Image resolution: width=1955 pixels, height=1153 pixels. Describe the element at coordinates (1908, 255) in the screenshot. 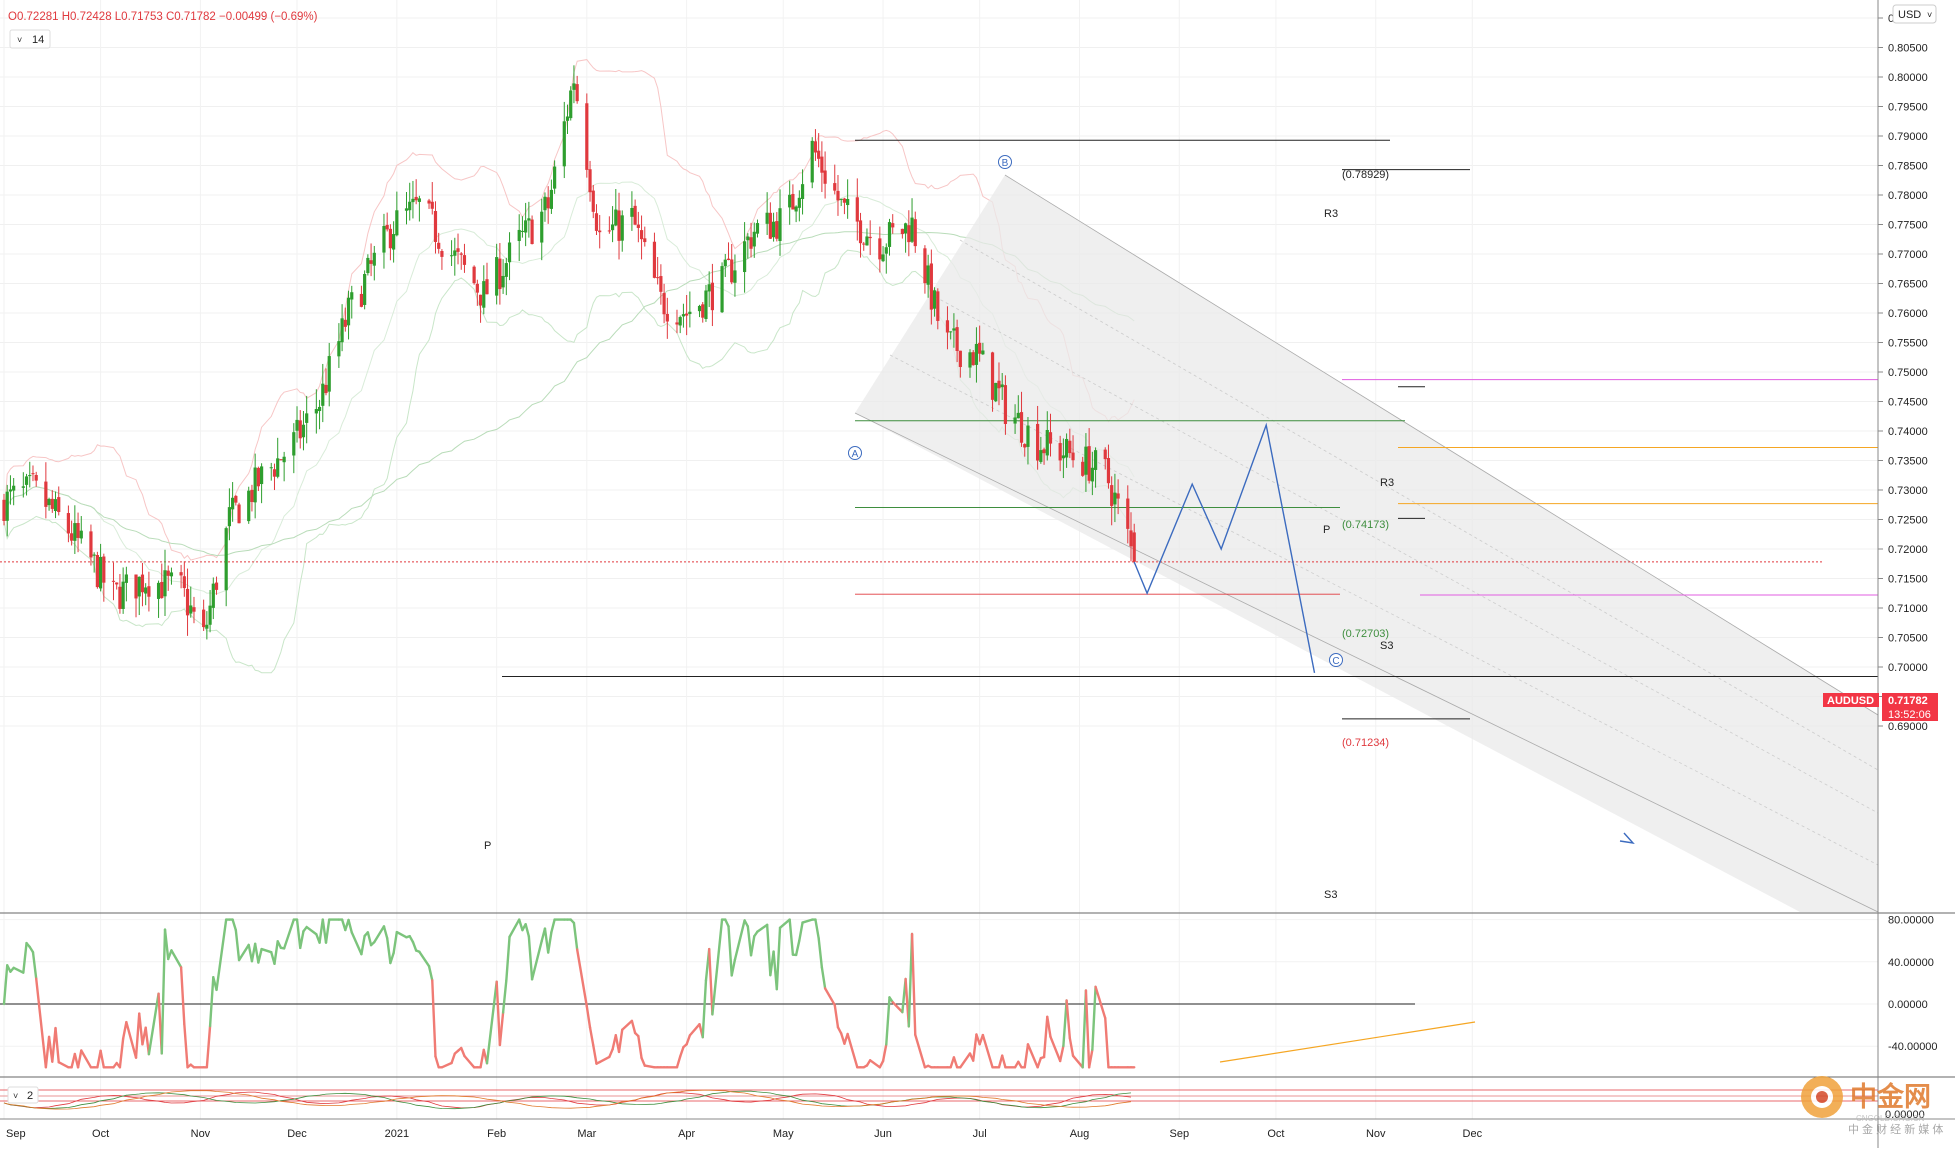

I see `price-tick-label: 0.77000` at that location.